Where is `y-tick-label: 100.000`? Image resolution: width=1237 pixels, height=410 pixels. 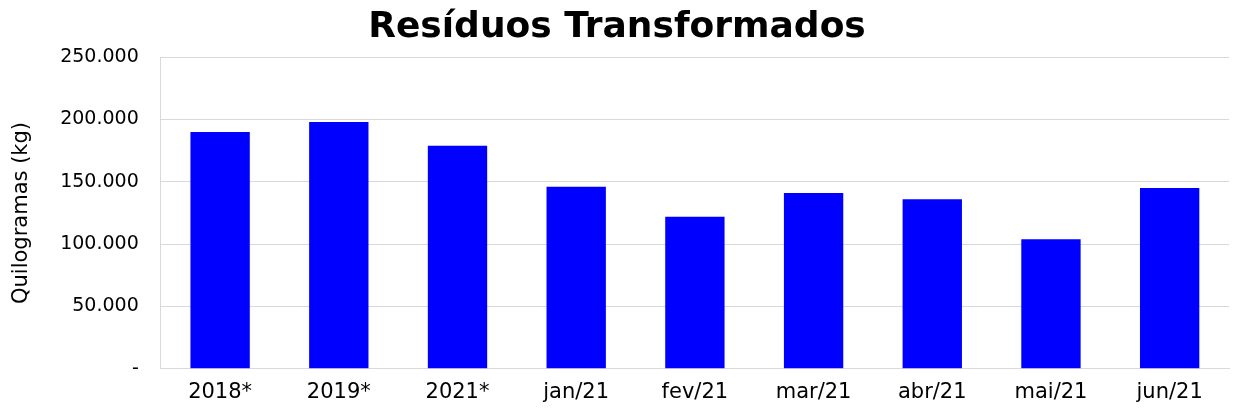 y-tick-label: 100.000 is located at coordinates (99, 242).